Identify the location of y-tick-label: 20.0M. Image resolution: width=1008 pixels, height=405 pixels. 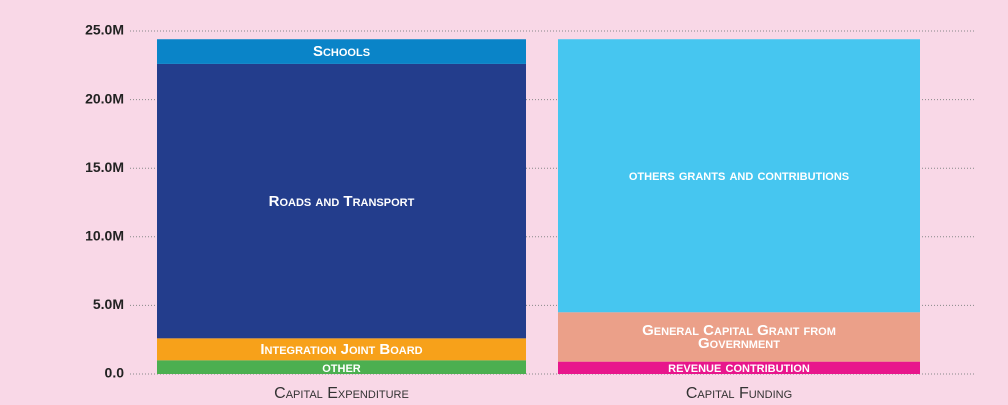
(104, 98).